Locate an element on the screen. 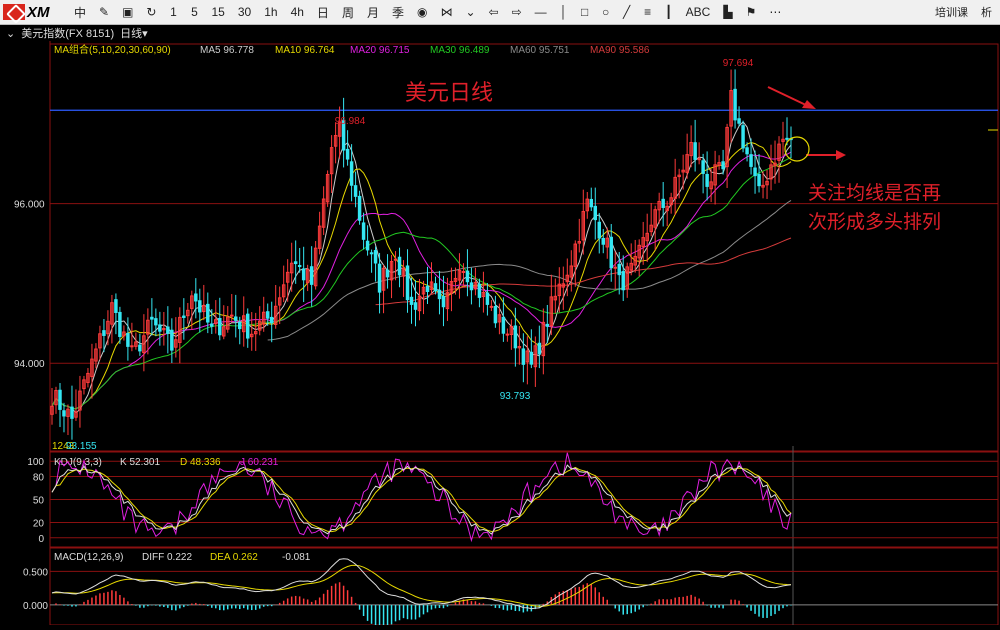 This screenshot has width=1000, height=630. period-4h-button: 4h is located at coordinates (297, 12).